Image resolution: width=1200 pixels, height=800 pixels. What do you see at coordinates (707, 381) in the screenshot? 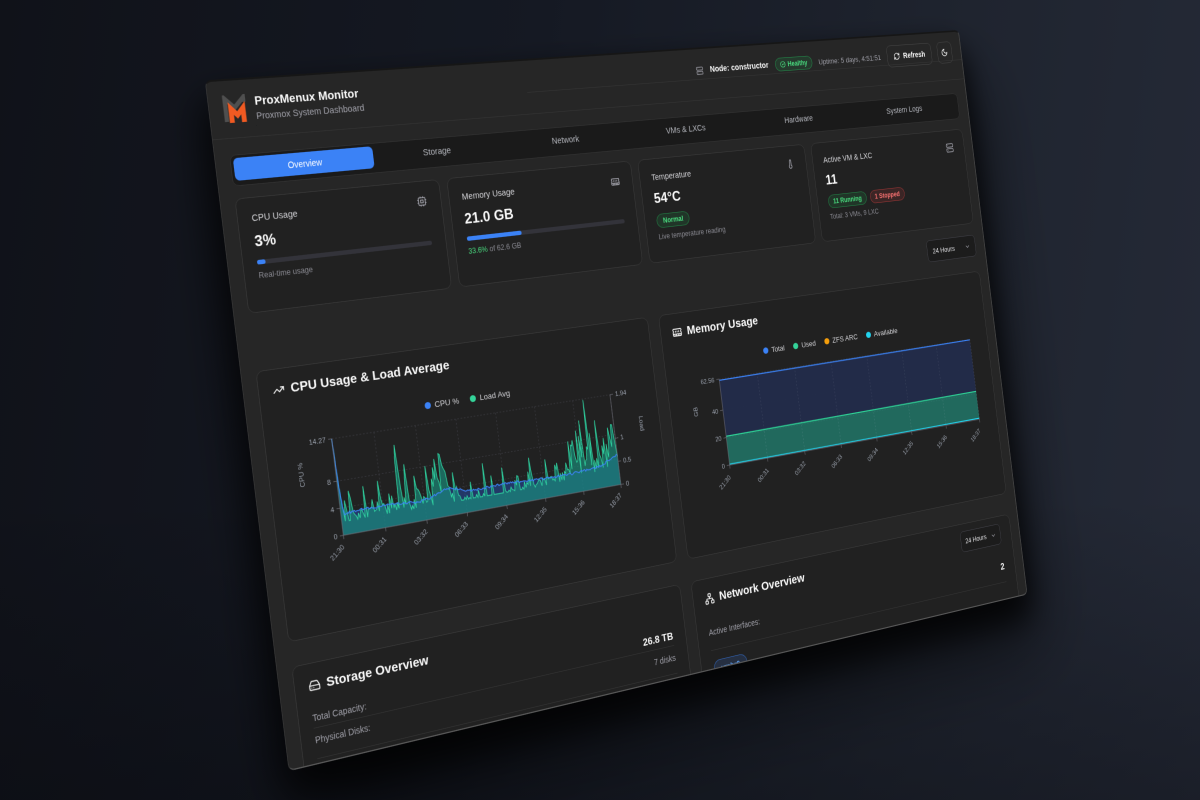
I see `svg-text: 62.56` at bounding box center [707, 381].